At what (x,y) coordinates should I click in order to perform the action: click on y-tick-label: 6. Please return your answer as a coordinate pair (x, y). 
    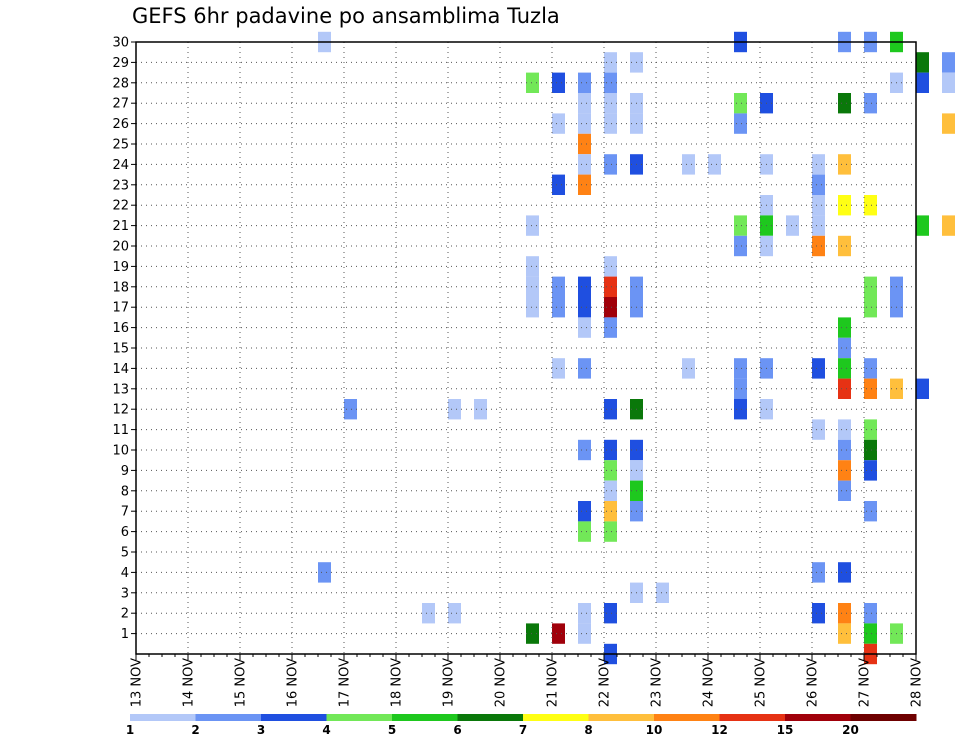
    Looking at the image, I should click on (125, 532).